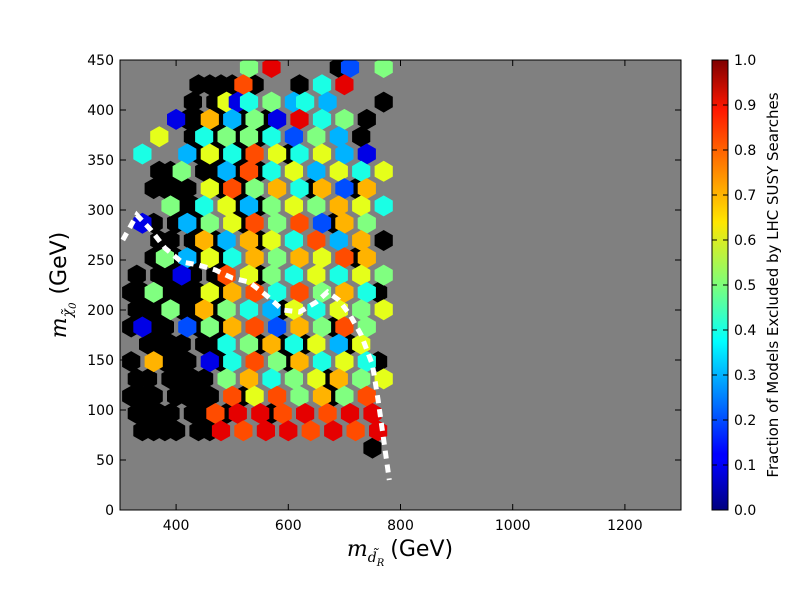 The width and height of the screenshot is (800, 600). What do you see at coordinates (100, 411) in the screenshot?
I see `y-tick-label: 100` at bounding box center [100, 411].